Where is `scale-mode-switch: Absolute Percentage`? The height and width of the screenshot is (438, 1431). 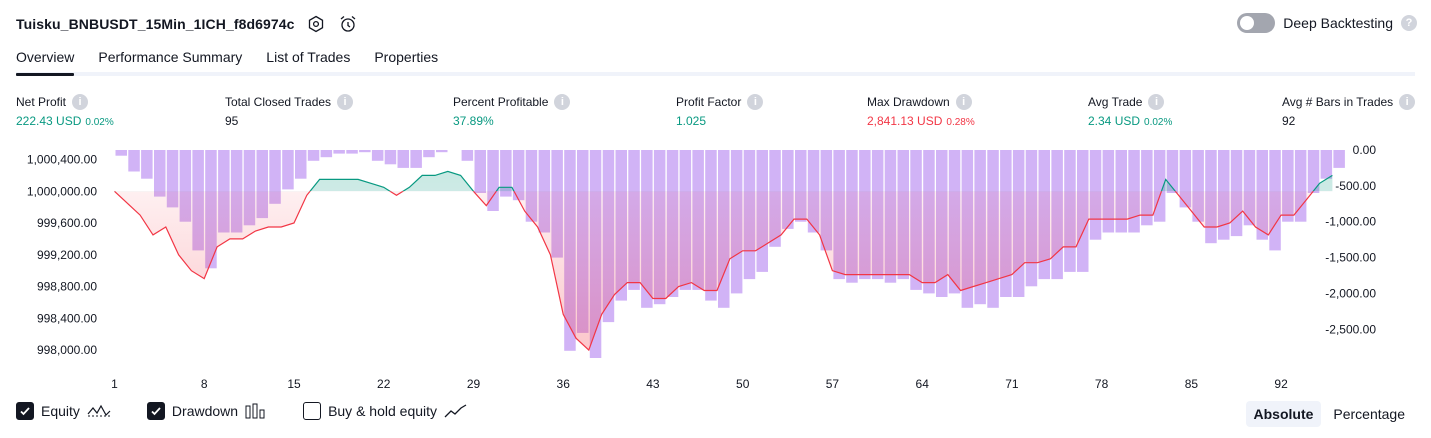 scale-mode-switch: Absolute Percentage is located at coordinates (1329, 414).